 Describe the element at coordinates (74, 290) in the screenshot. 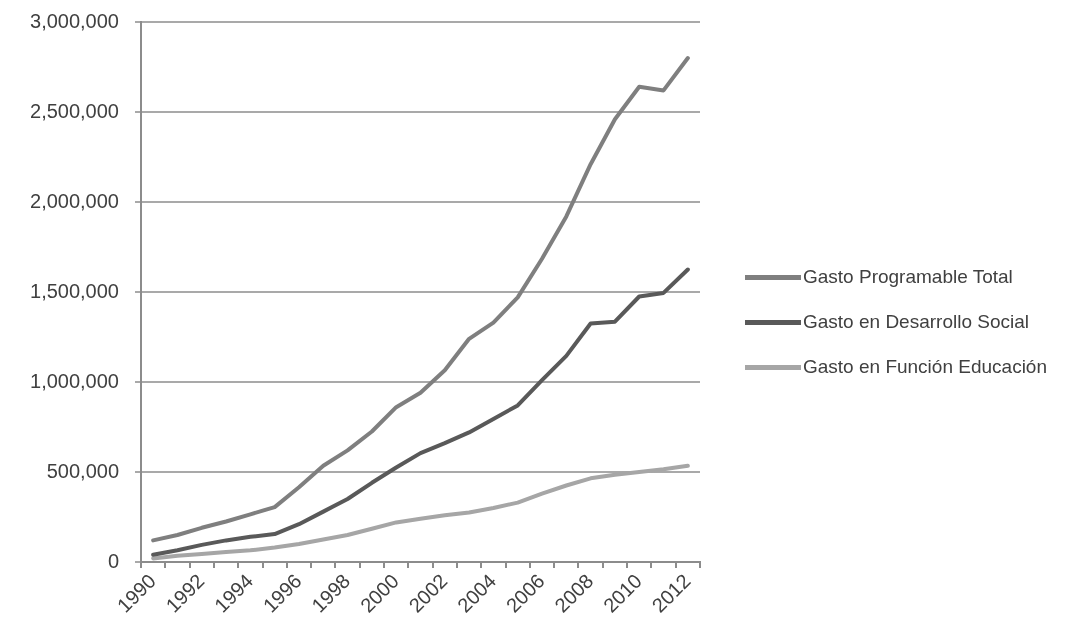

I see `y-tick-label: 1,500,000` at that location.